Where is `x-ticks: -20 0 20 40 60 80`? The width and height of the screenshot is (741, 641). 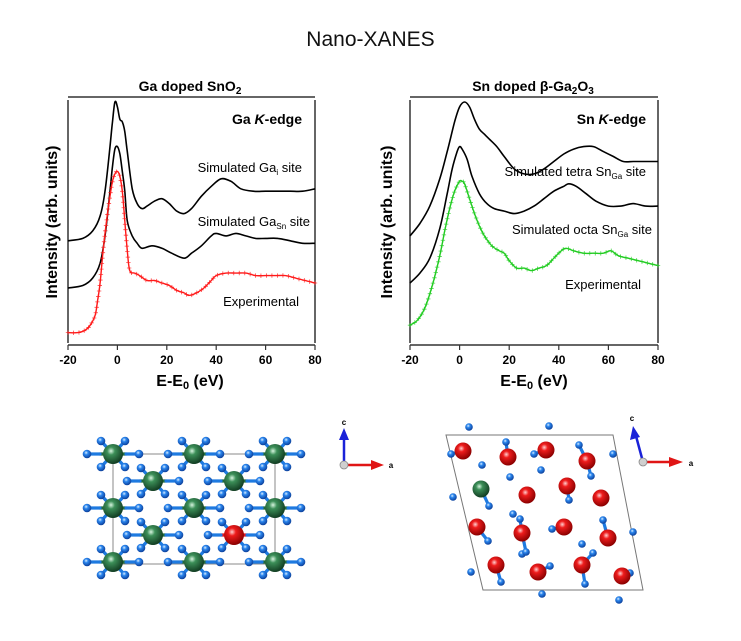 x-ticks: -20 0 20 40 60 80 is located at coordinates (533, 356).